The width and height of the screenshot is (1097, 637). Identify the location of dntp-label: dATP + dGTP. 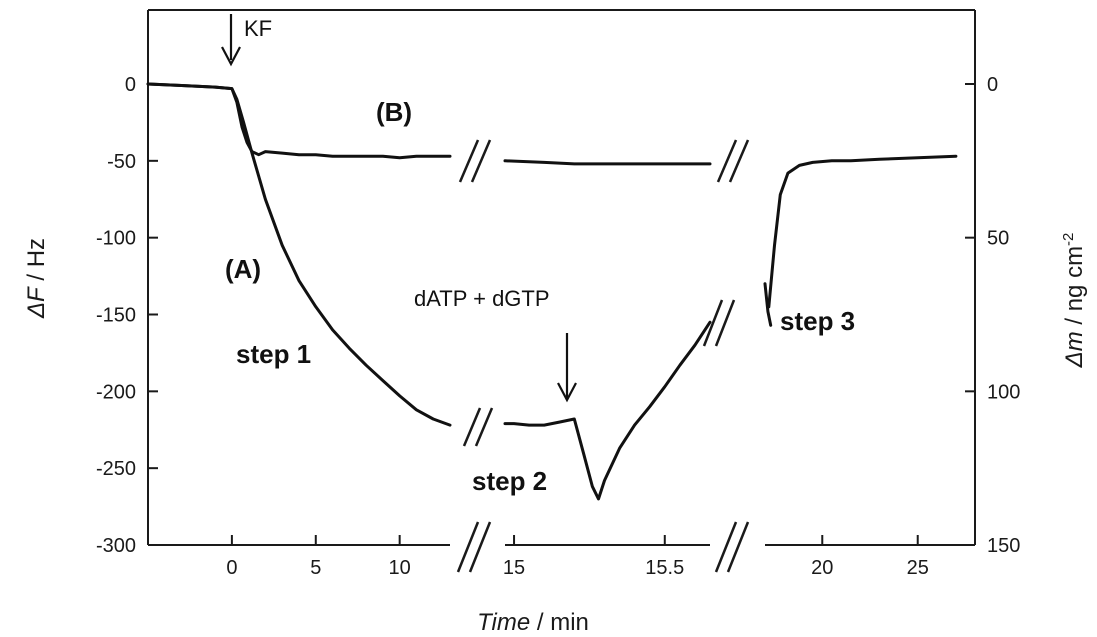
(482, 298).